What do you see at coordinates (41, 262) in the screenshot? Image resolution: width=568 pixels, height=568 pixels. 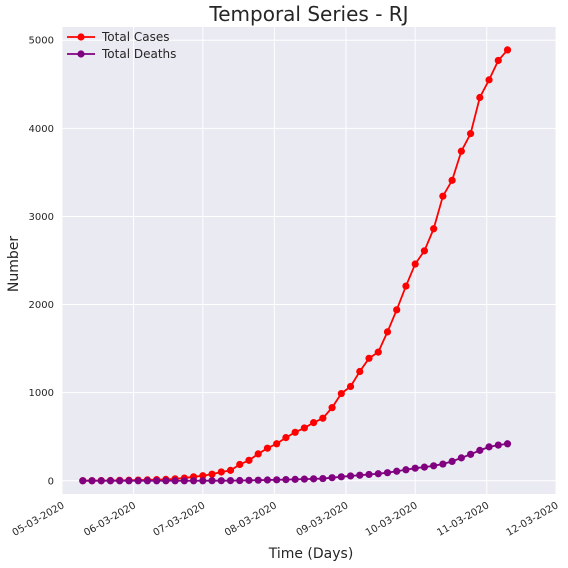 I see `y-axis: 0 1000 2000 3000 4000 5000` at bounding box center [41, 262].